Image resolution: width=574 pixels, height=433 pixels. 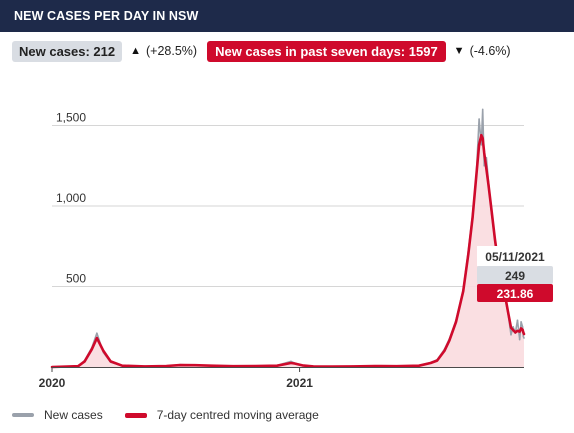 I want to click on y-tick-label-1500: 1,500, so click(x=71, y=118).